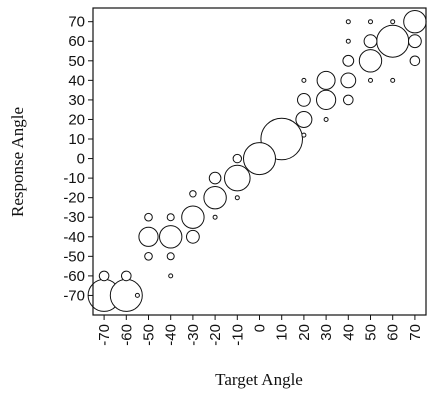  What do you see at coordinates (415, 332) in the screenshot?
I see `x-tick-label: 70` at bounding box center [415, 332].